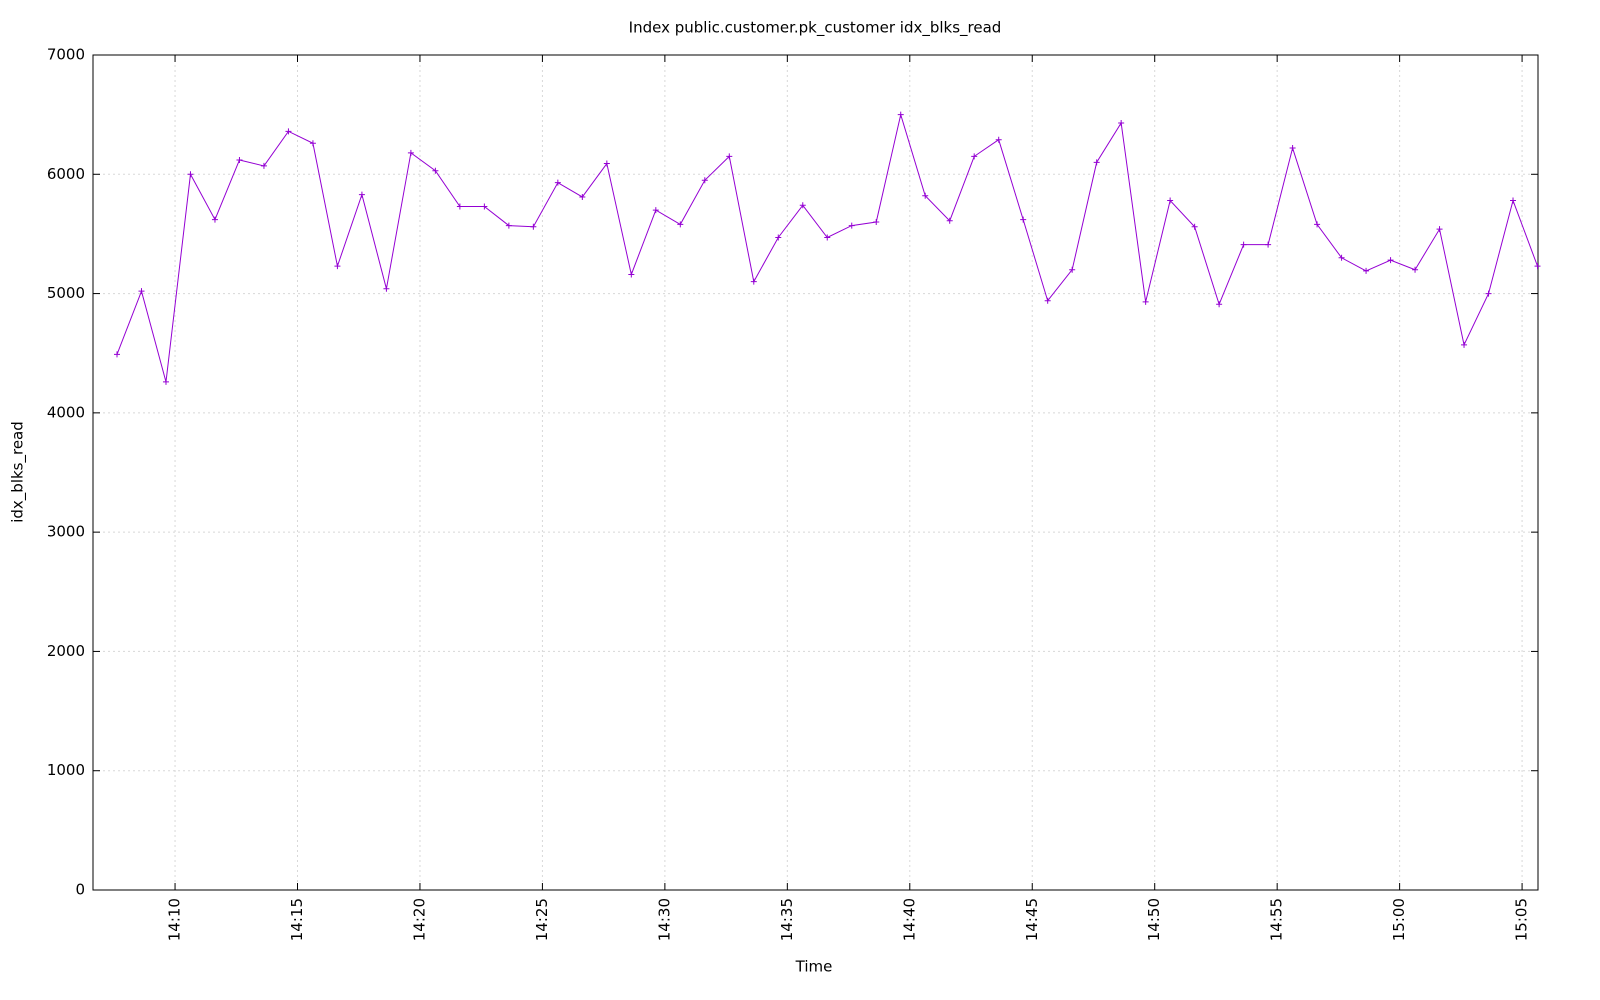 Image resolution: width=1600 pixels, height=1000 pixels. Describe the element at coordinates (66, 770) in the screenshot. I see `y-tick-label: 1000` at that location.